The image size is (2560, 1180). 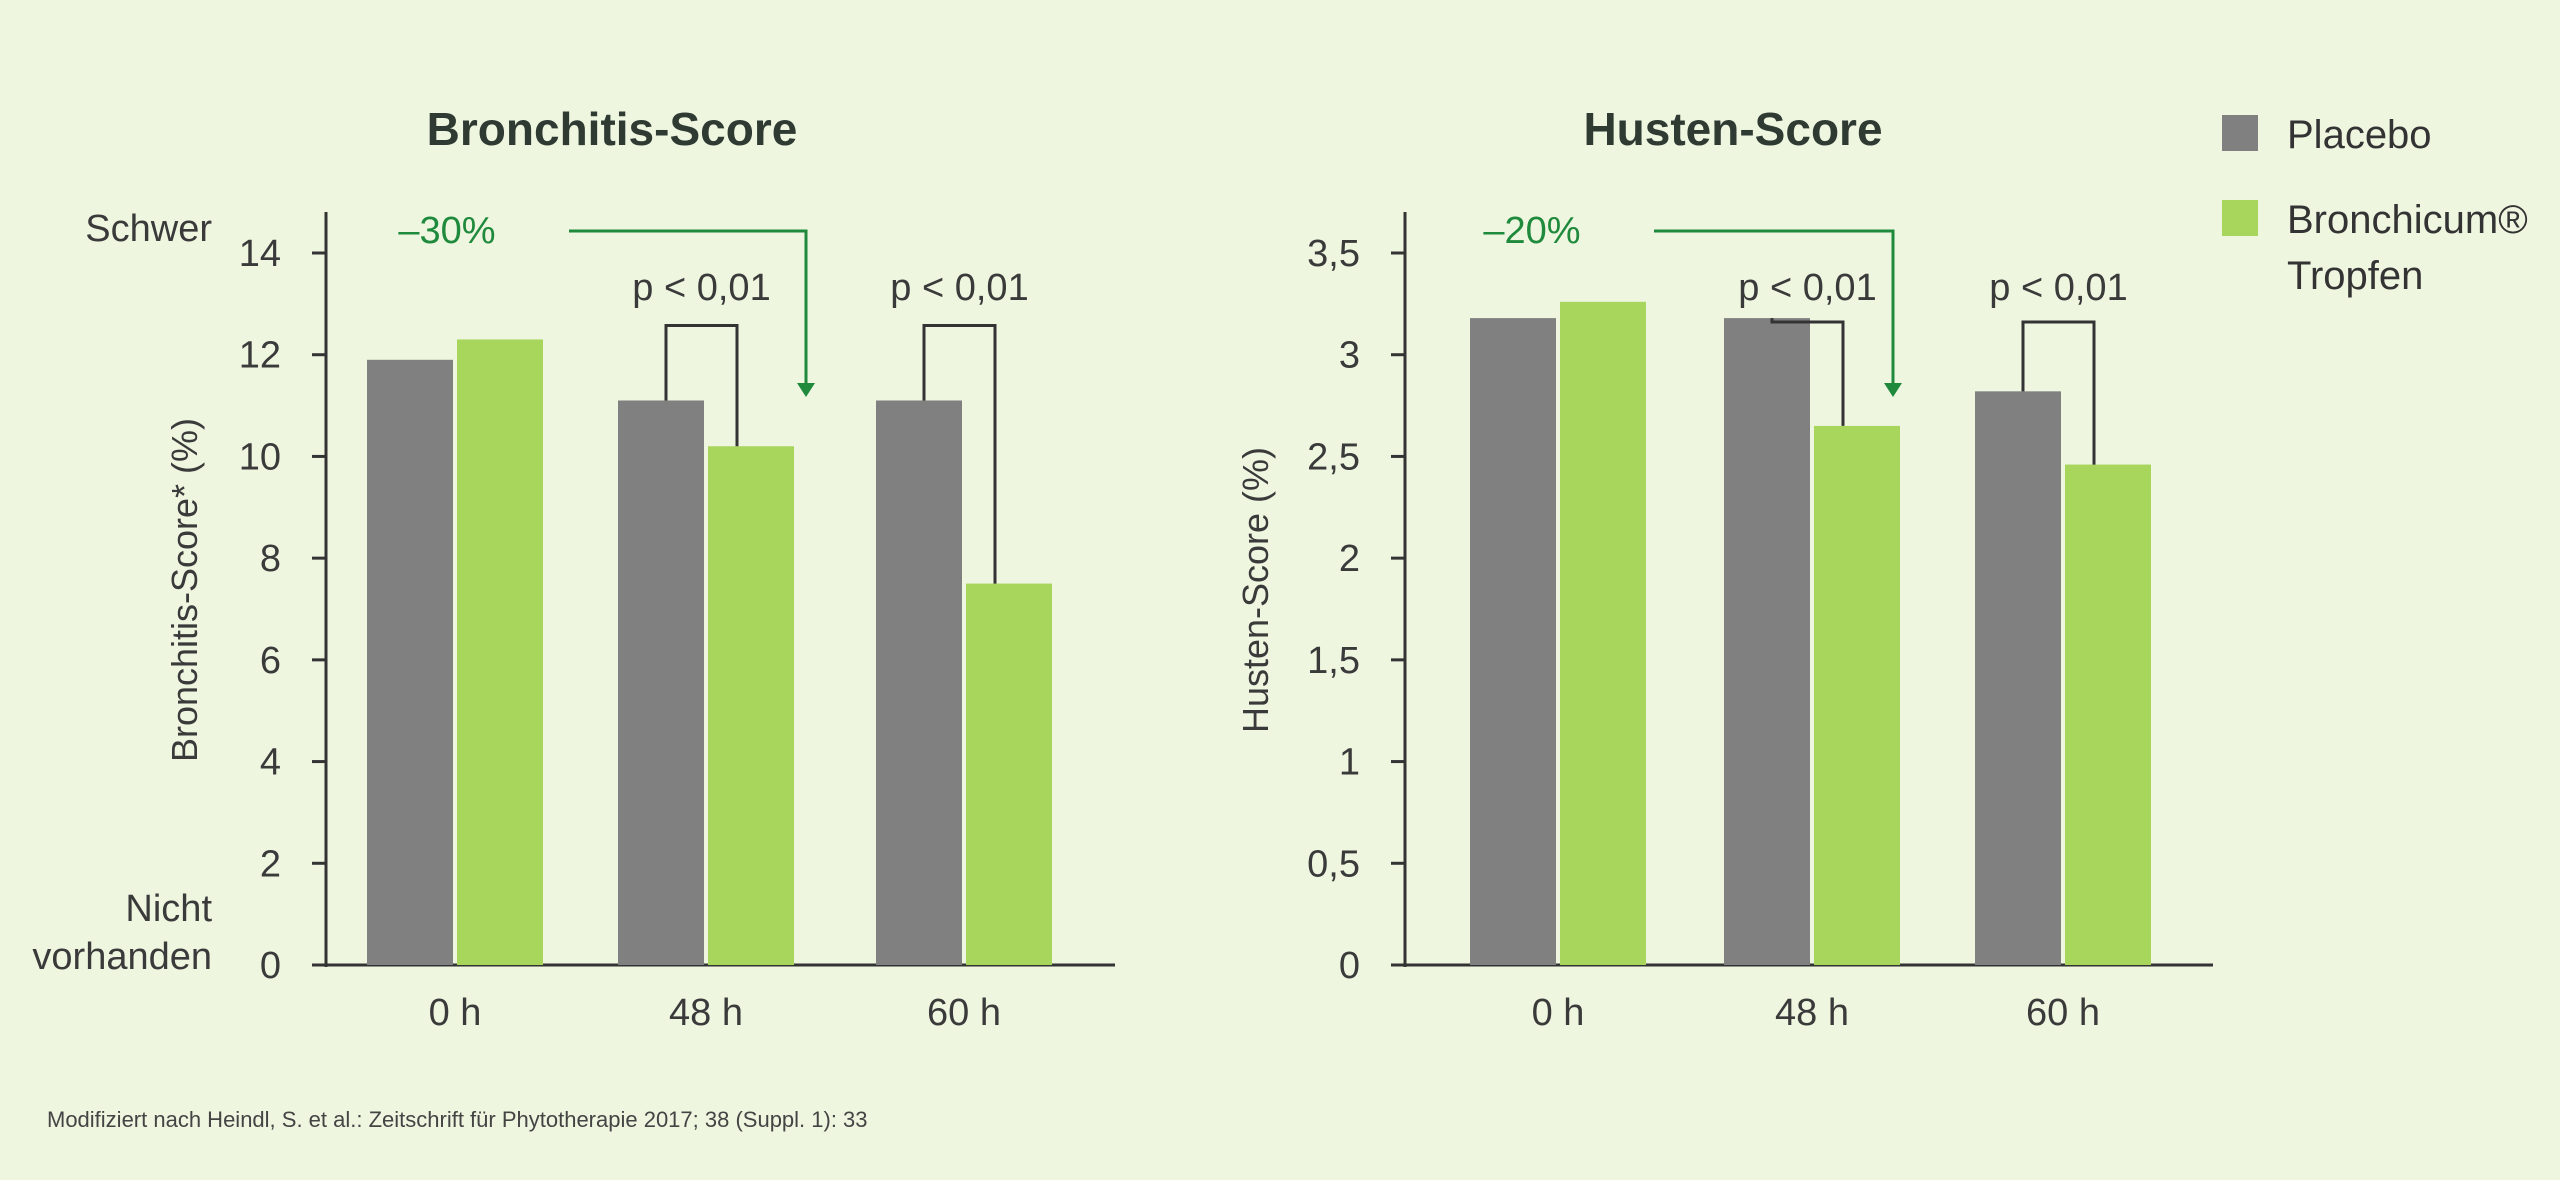 I want to click on legend-label: Tropfen, so click(x=2355, y=276).